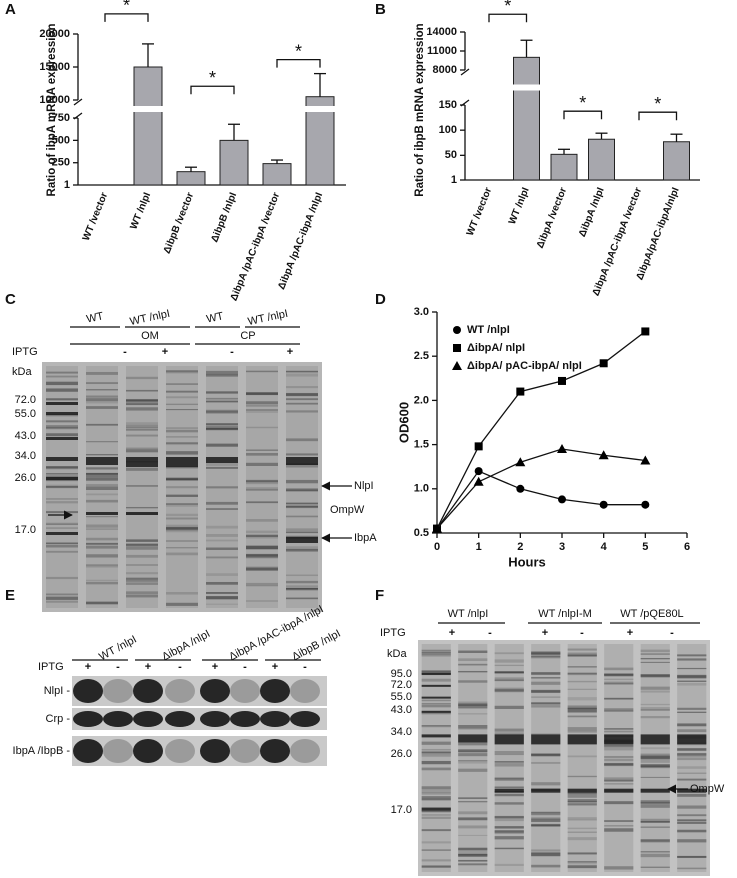 The width and height of the screenshot is (737, 878). Describe the element at coordinates (401, 710) in the screenshot. I see `marker-label: 43.0` at that location.